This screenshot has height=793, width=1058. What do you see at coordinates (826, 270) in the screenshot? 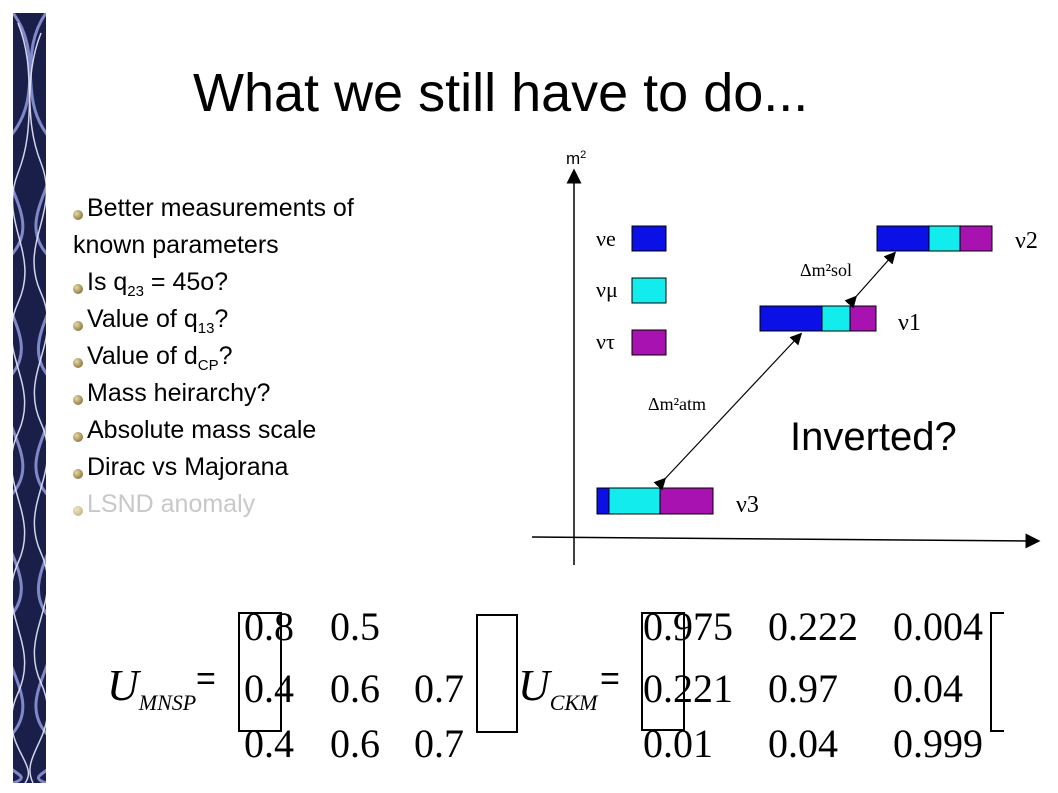
I see `dm-sol-label: Δm²sol` at bounding box center [826, 270].